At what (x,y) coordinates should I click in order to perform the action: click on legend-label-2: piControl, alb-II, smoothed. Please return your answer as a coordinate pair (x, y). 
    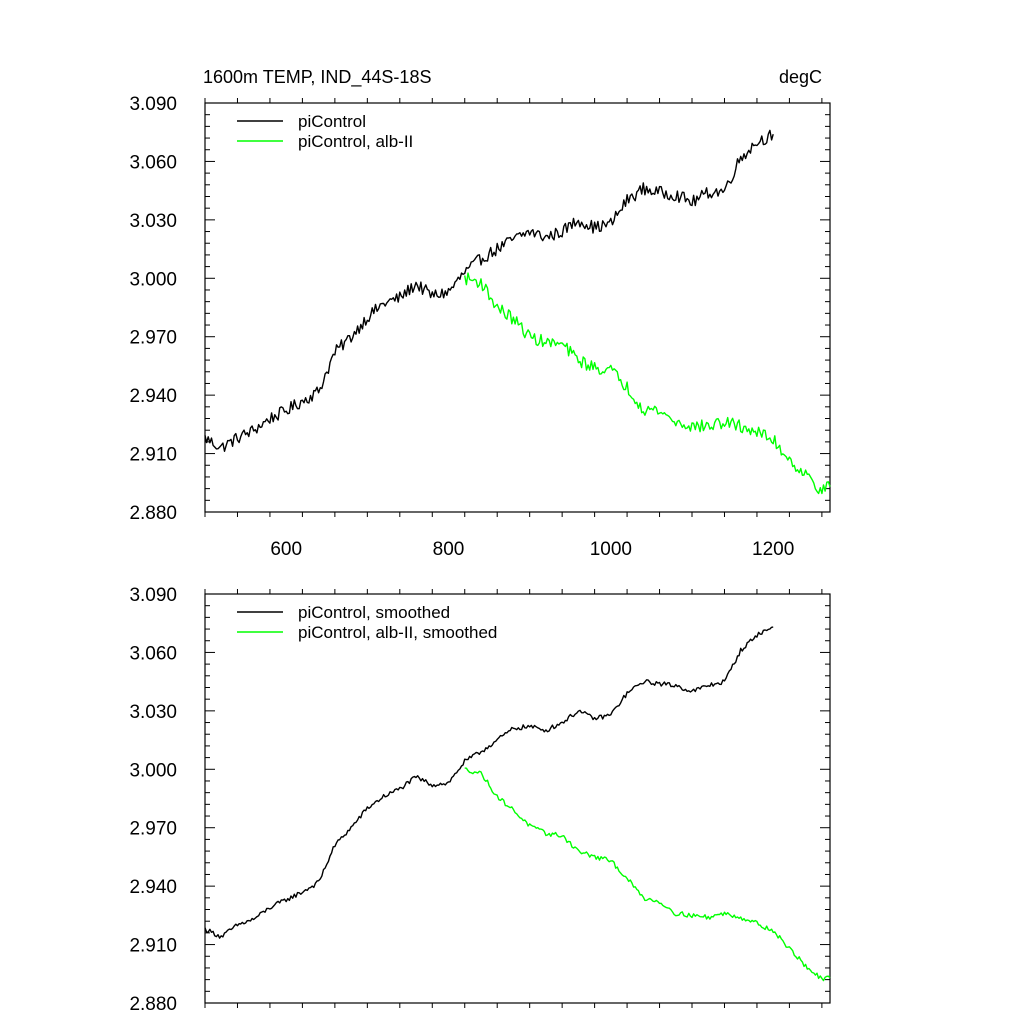
    Looking at the image, I should click on (397, 632).